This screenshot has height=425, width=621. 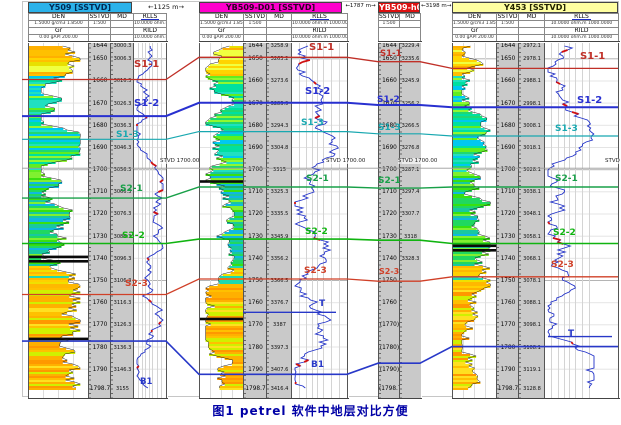 What do you see at coordinates (388, 100) in the screenshot?
I see `top-label-s1-2-well3: S1-2` at bounding box center [388, 100].